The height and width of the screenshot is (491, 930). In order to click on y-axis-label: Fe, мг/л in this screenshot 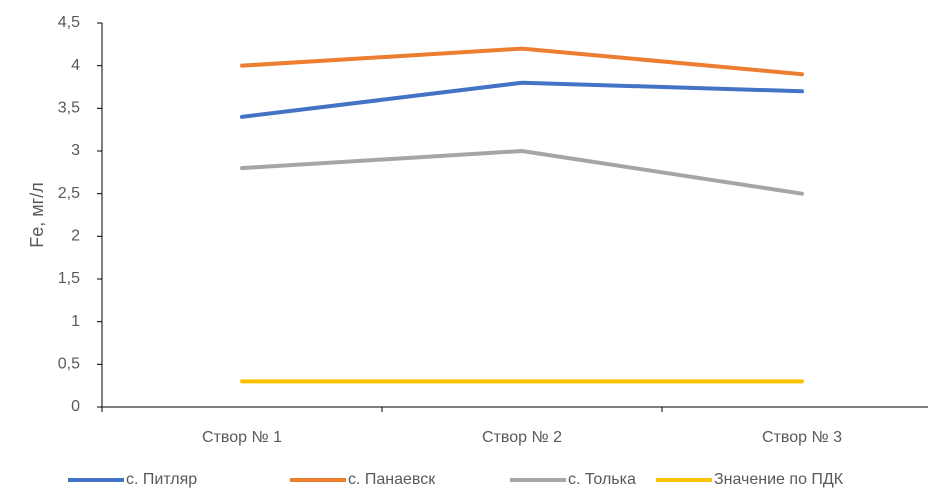, I will do `click(37, 214)`.